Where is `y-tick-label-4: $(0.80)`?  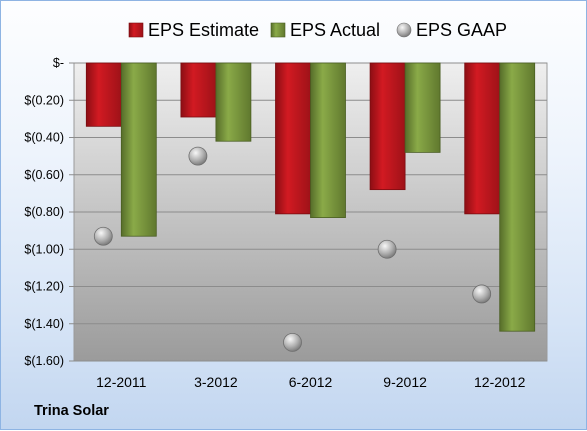
y-tick-label-4: $(0.80) is located at coordinates (44, 212).